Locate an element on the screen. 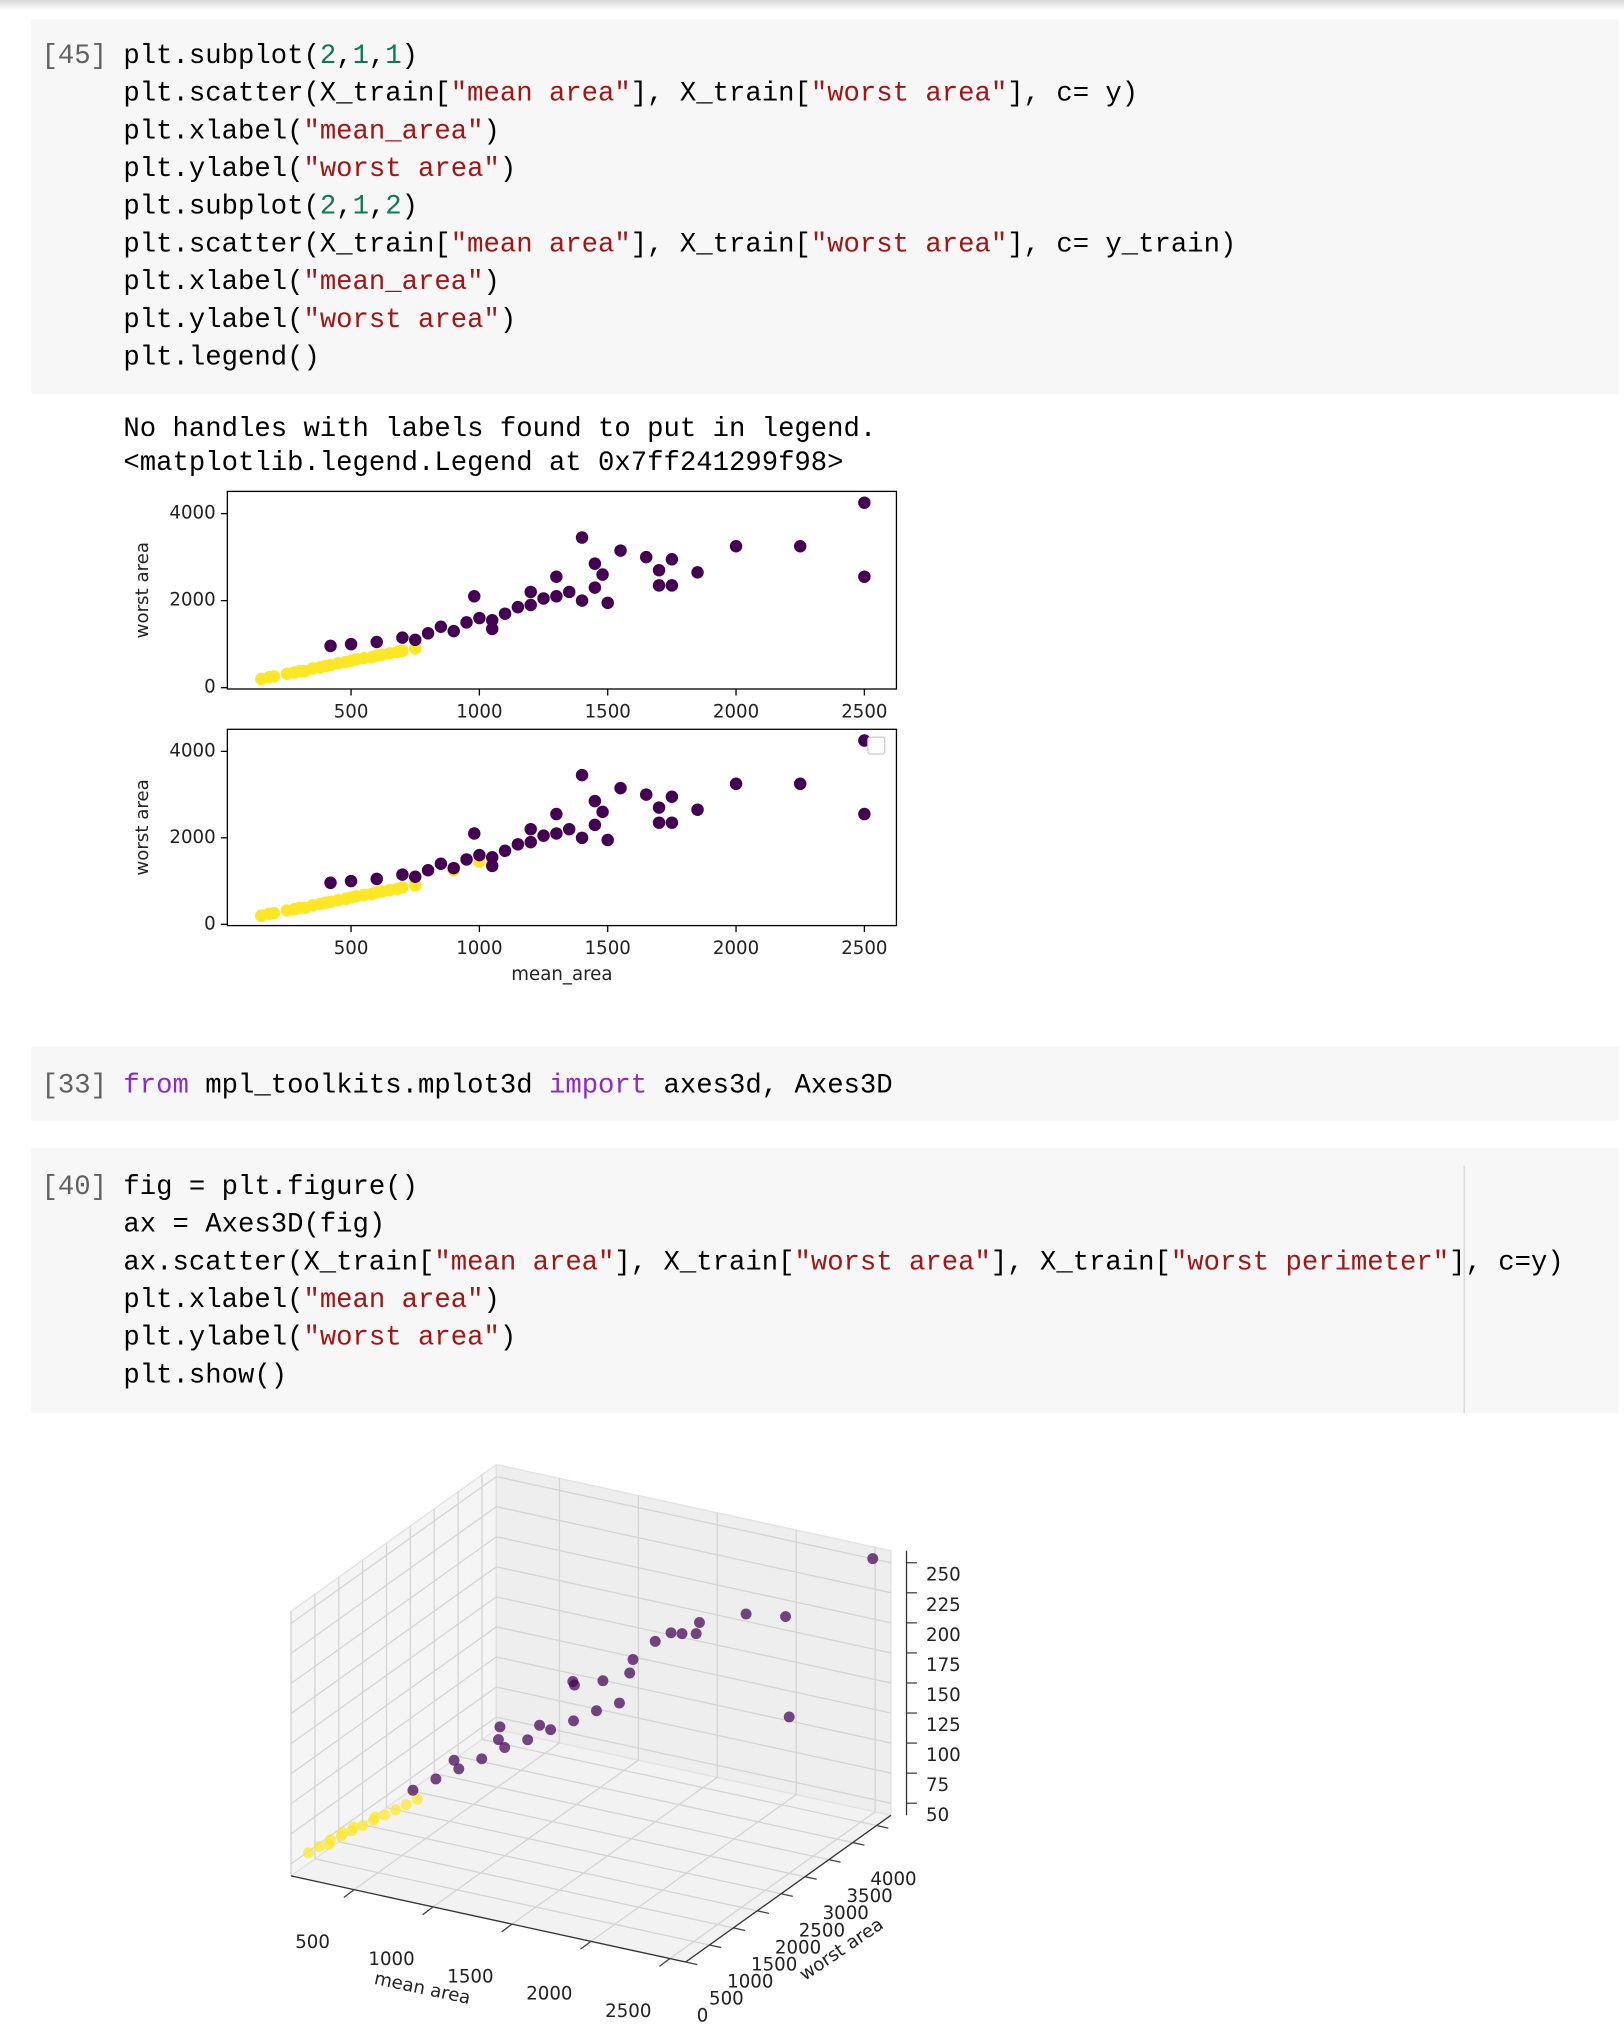 The image size is (1624, 2044). code-token: ], c= y_train) is located at coordinates (1121, 245).